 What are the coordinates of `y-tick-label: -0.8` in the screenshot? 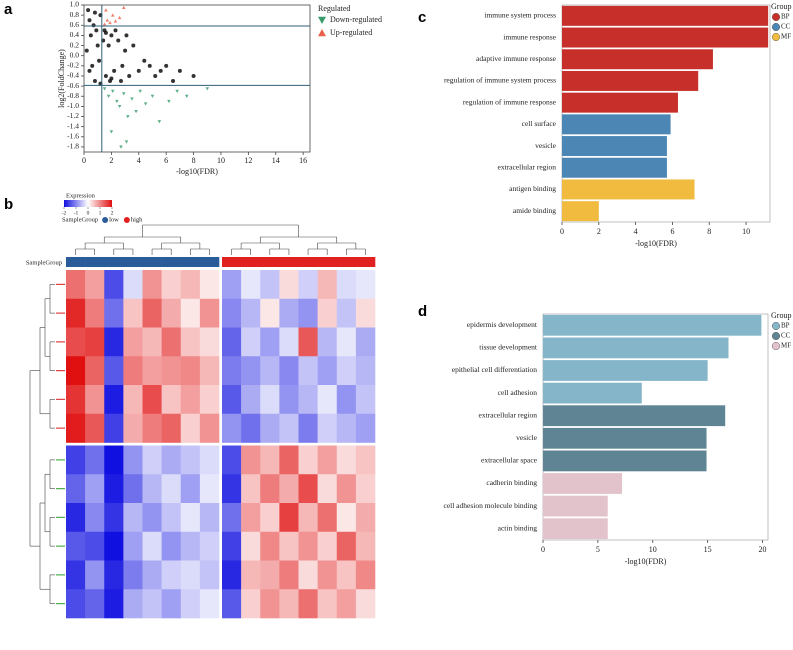 It's located at (73, 95).